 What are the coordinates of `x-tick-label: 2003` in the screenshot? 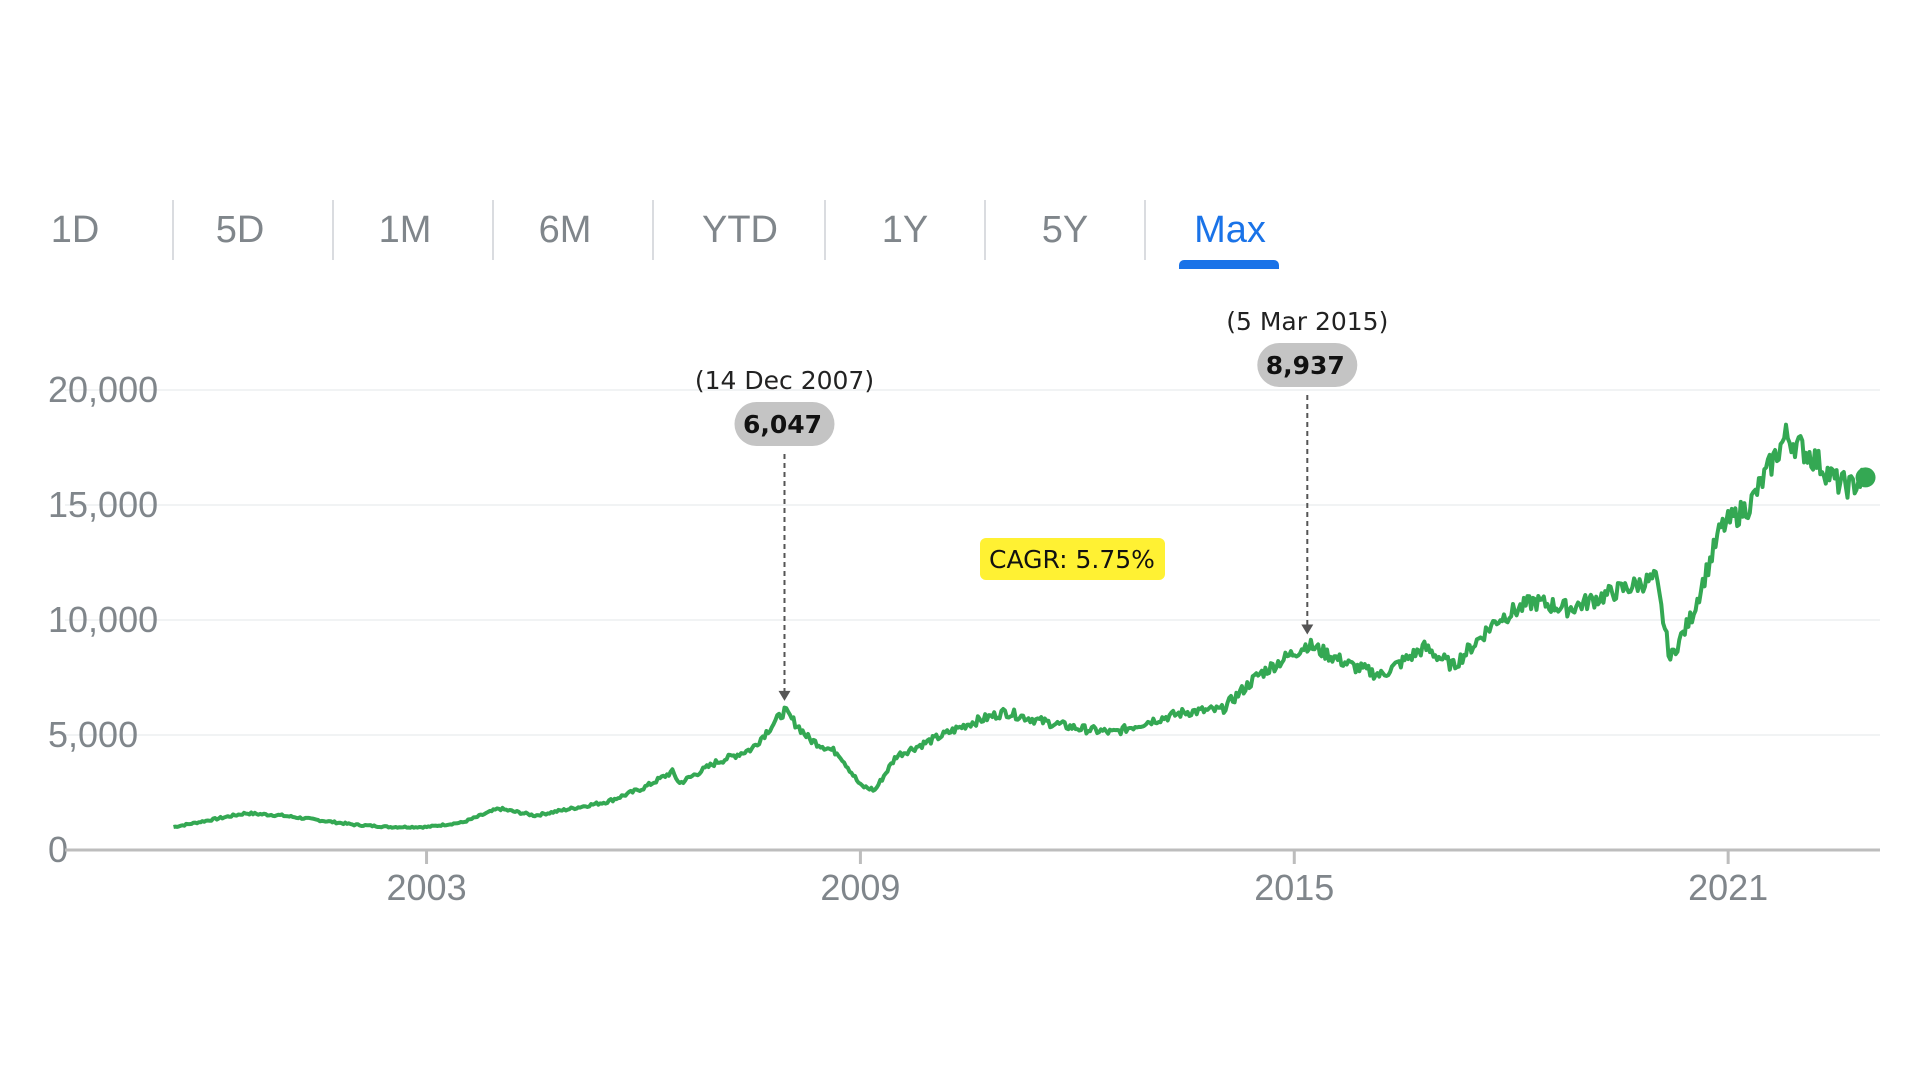 It's located at (427, 887).